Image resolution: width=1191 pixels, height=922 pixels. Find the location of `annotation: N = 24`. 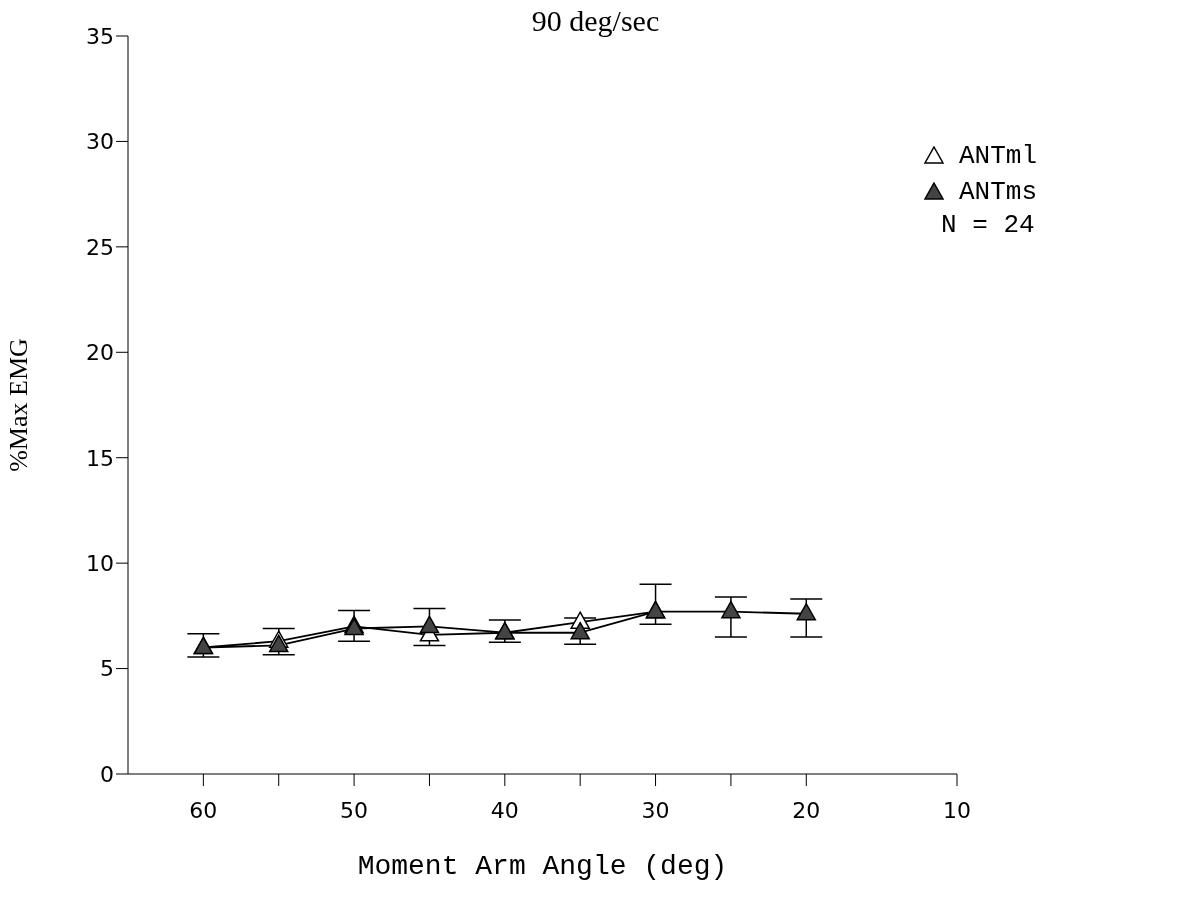

annotation: N = 24 is located at coordinates (988, 226).